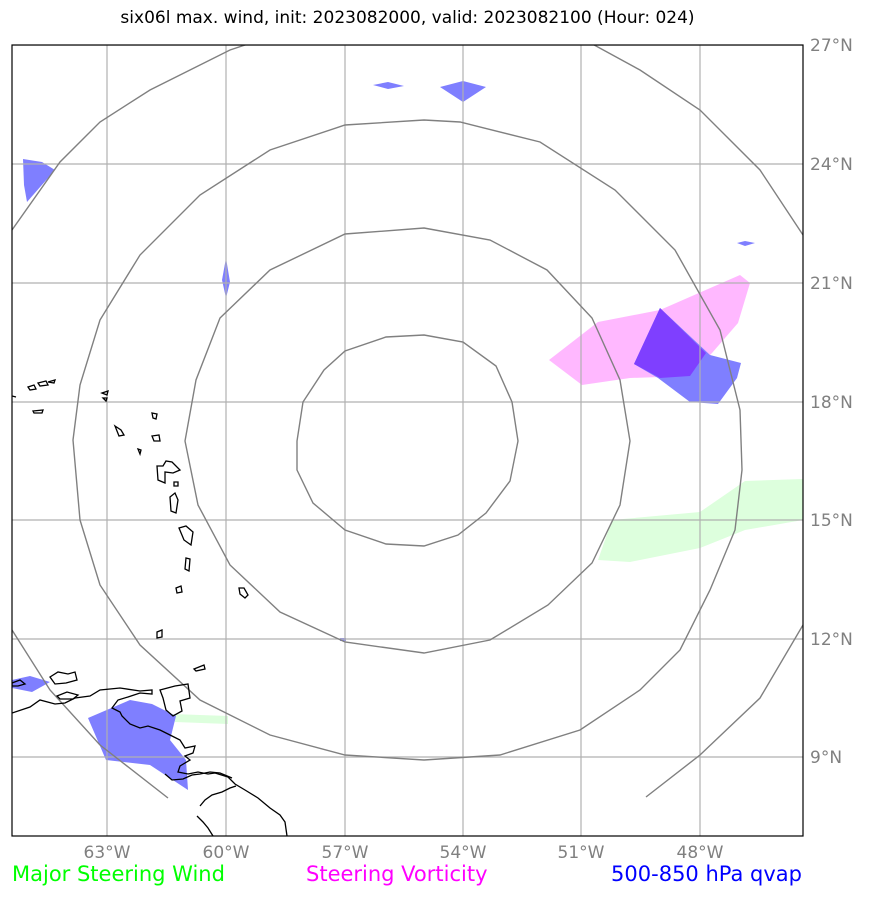 The width and height of the screenshot is (873, 900). Describe the element at coordinates (831, 640) in the screenshot. I see `lat-label-12: 12°N` at that location.